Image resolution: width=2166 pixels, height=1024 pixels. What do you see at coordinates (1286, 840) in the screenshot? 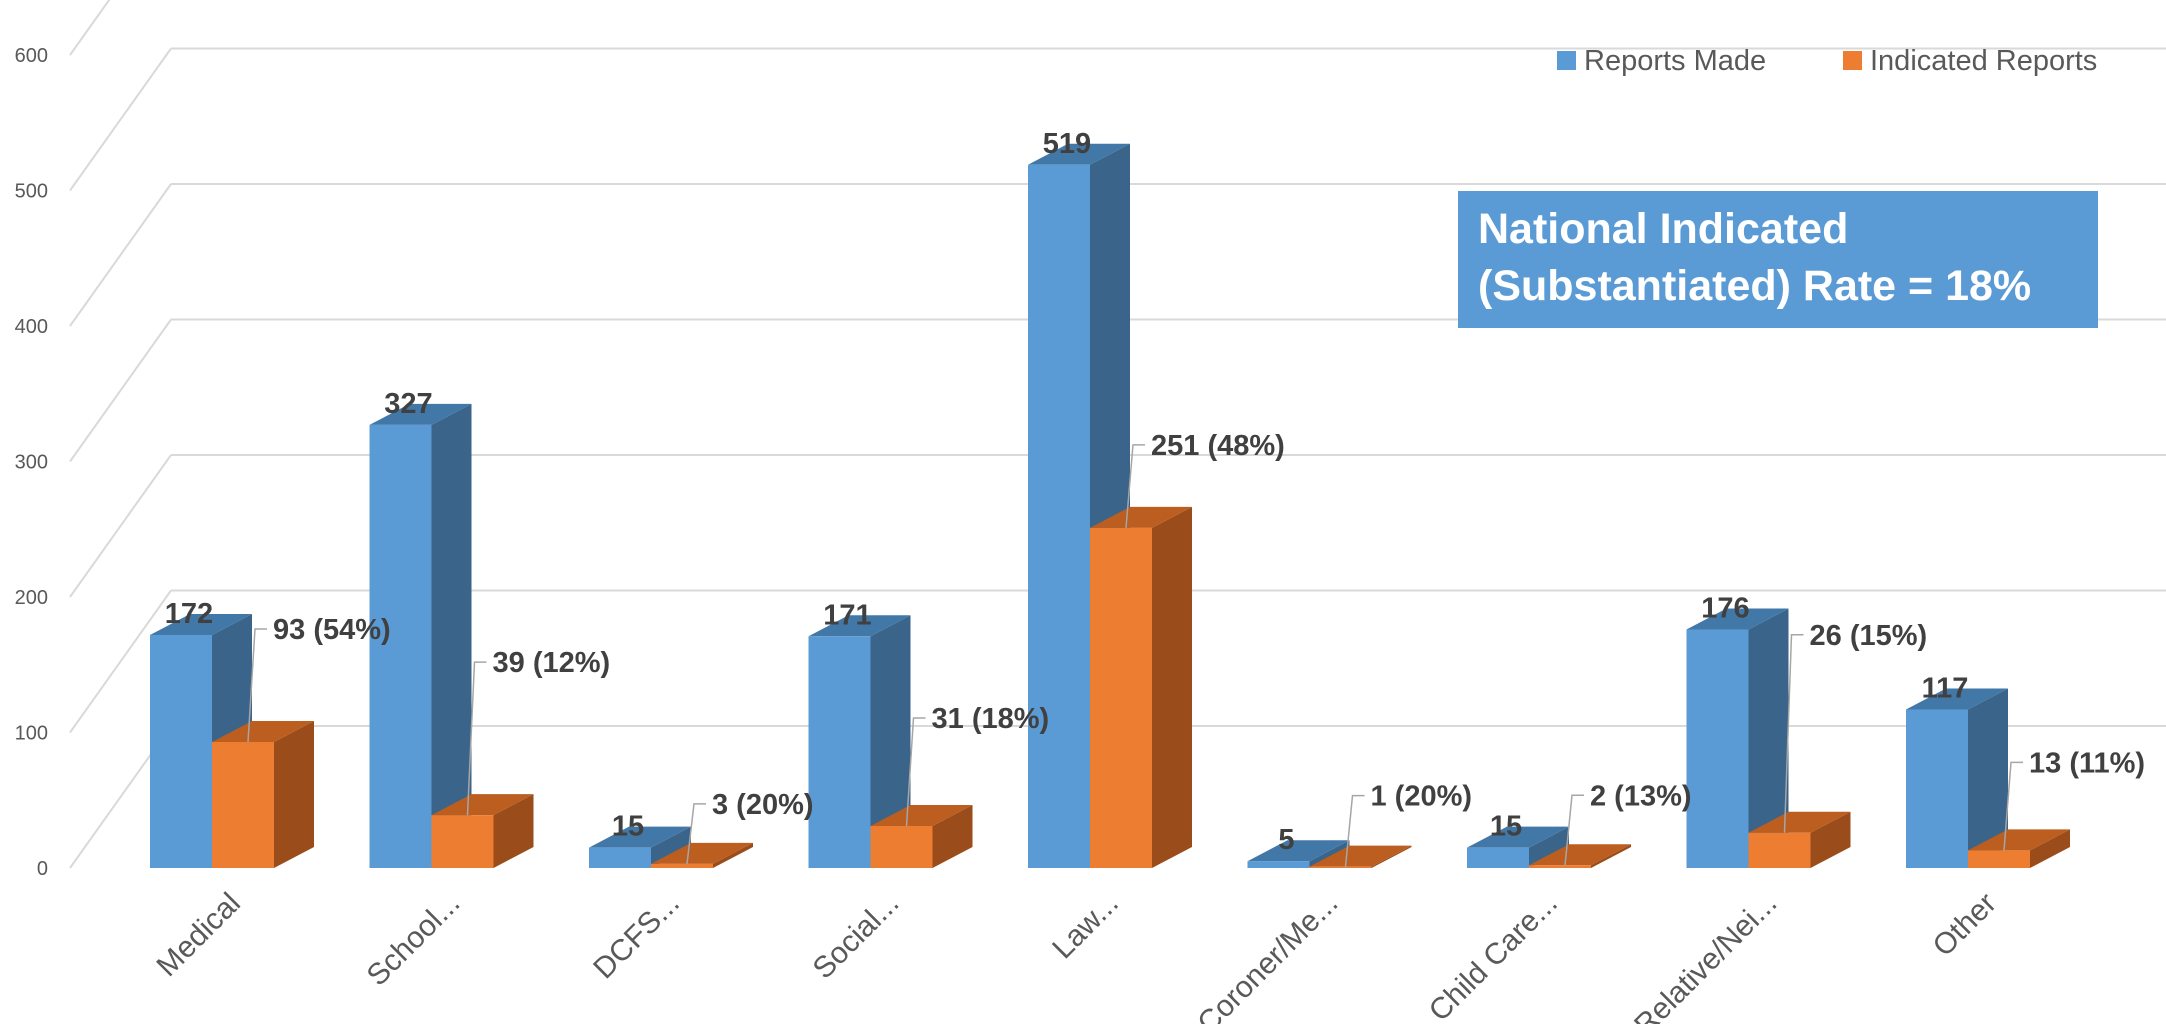
I see `data-label-reports-made: 5` at bounding box center [1286, 840].